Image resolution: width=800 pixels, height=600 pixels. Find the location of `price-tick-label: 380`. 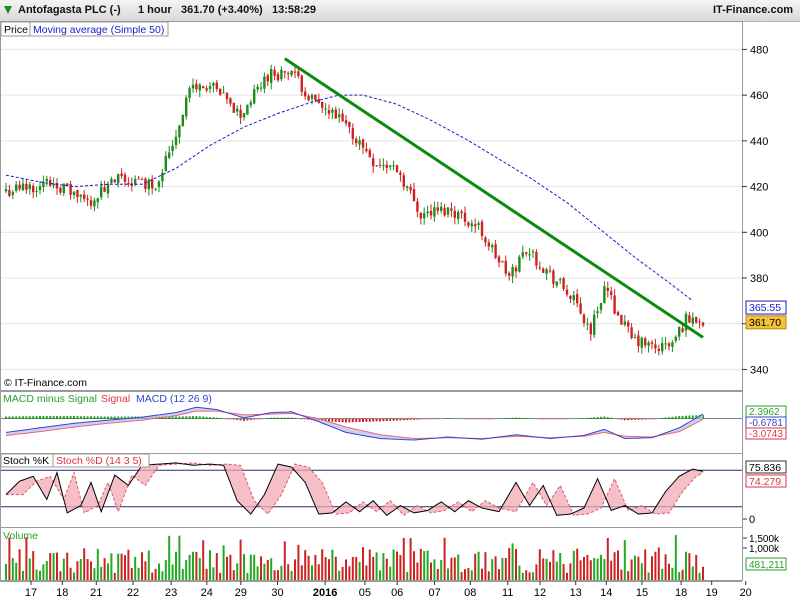

price-tick-label: 380 is located at coordinates (759, 279).